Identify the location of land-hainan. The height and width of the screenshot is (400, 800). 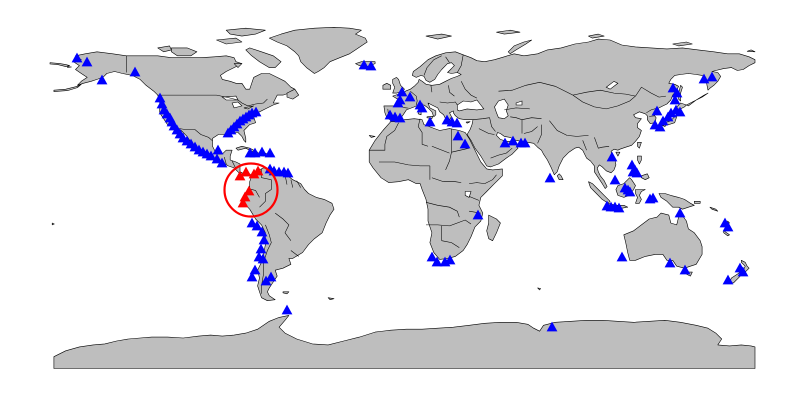
(618, 154).